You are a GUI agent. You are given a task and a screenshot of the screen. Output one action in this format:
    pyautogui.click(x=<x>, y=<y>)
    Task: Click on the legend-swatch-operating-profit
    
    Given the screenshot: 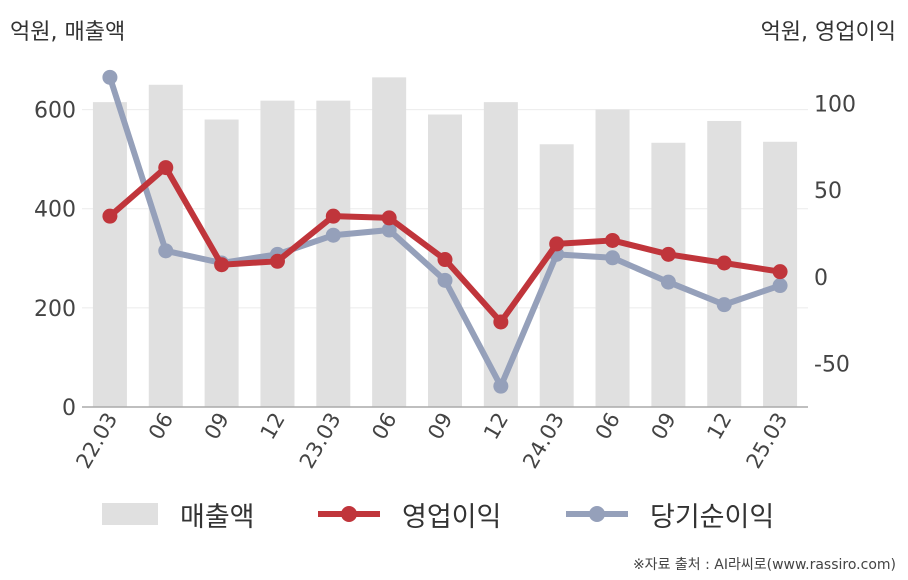 What is the action you would take?
    pyautogui.click(x=349, y=514)
    